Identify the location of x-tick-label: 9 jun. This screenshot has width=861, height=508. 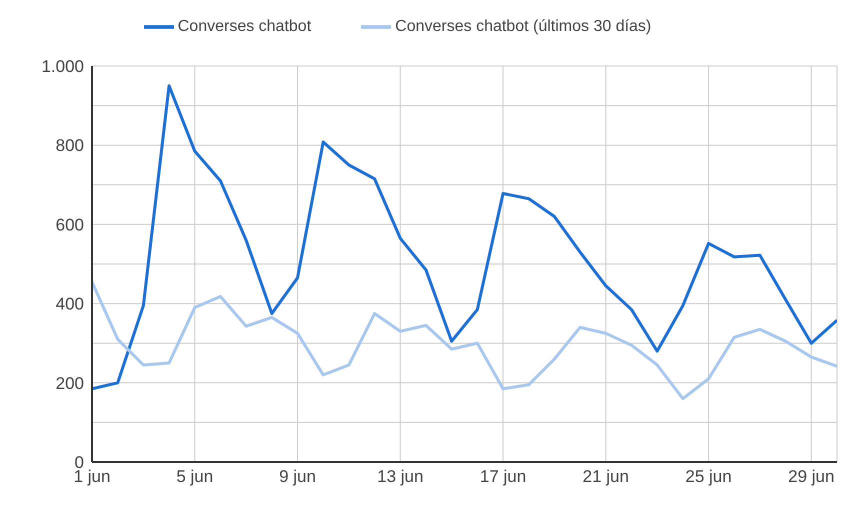
(297, 476).